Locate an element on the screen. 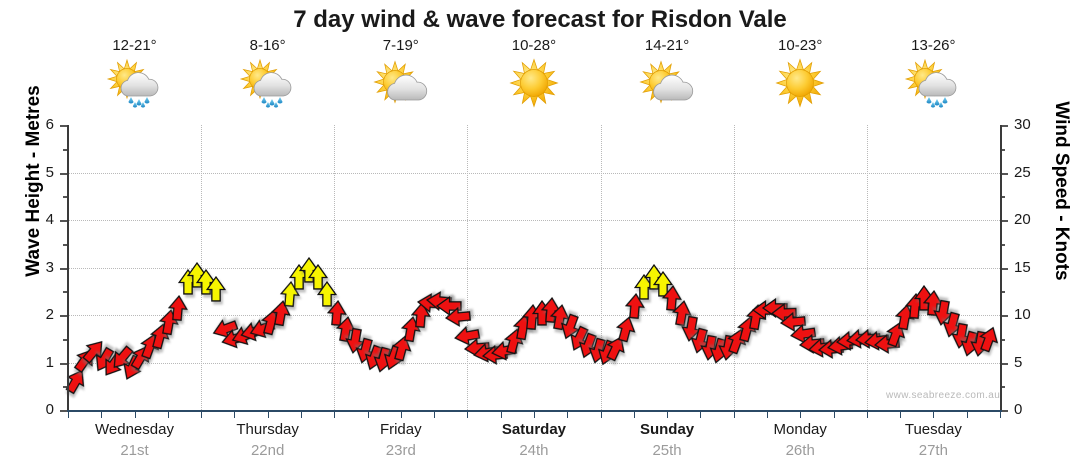  sun-cloud-icon is located at coordinates (401, 84).